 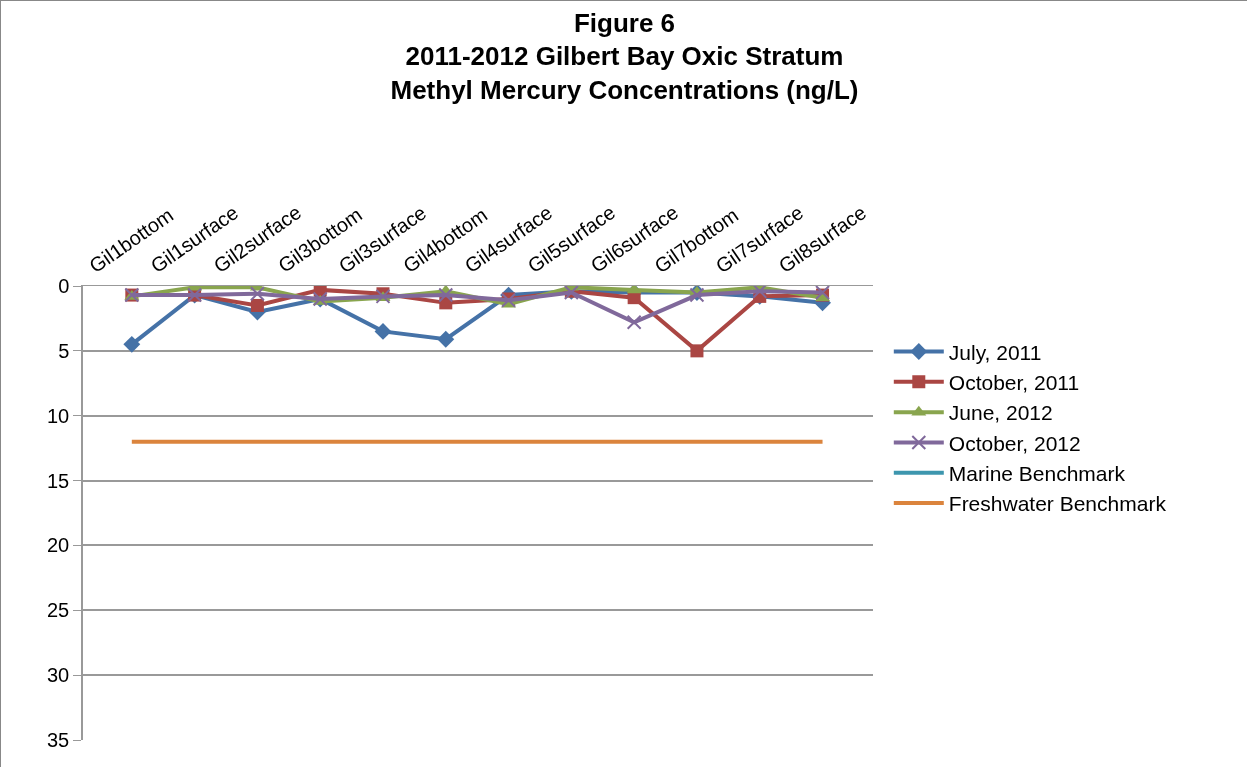 What do you see at coordinates (58, 415) in the screenshot?
I see `y-tick-label: 10` at bounding box center [58, 415].